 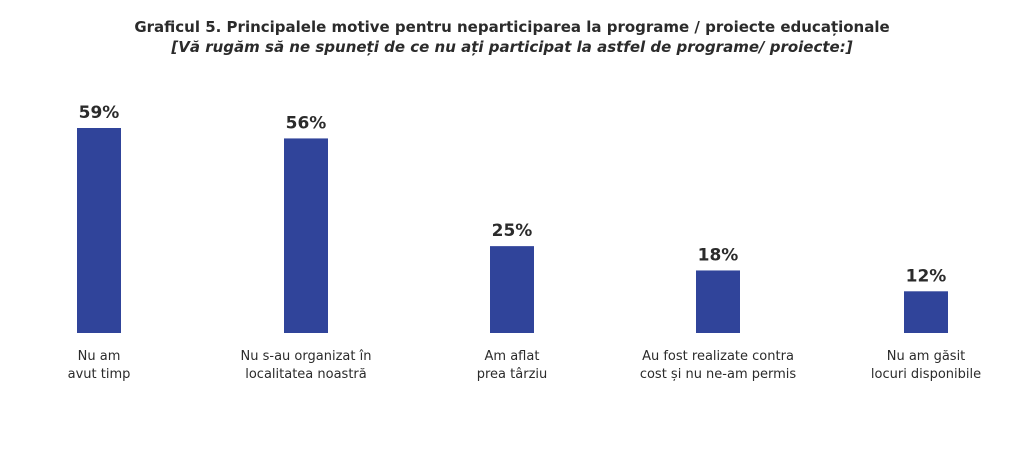 What do you see at coordinates (926, 374) in the screenshot?
I see `category-label-5-line-2: locuri disponibile` at bounding box center [926, 374].